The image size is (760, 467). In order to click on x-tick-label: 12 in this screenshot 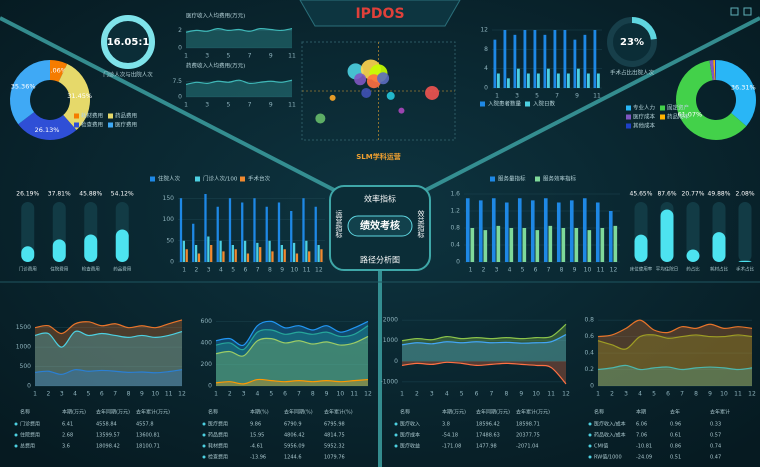, I will do `click(752, 394)`.